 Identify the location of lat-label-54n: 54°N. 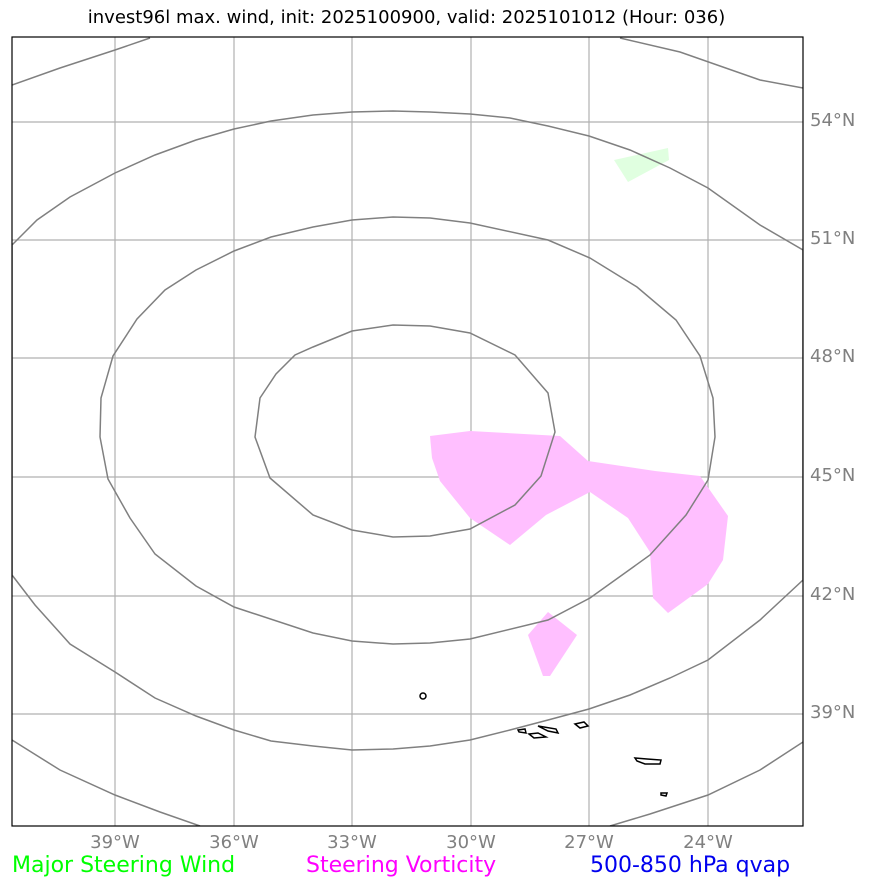
(833, 120).